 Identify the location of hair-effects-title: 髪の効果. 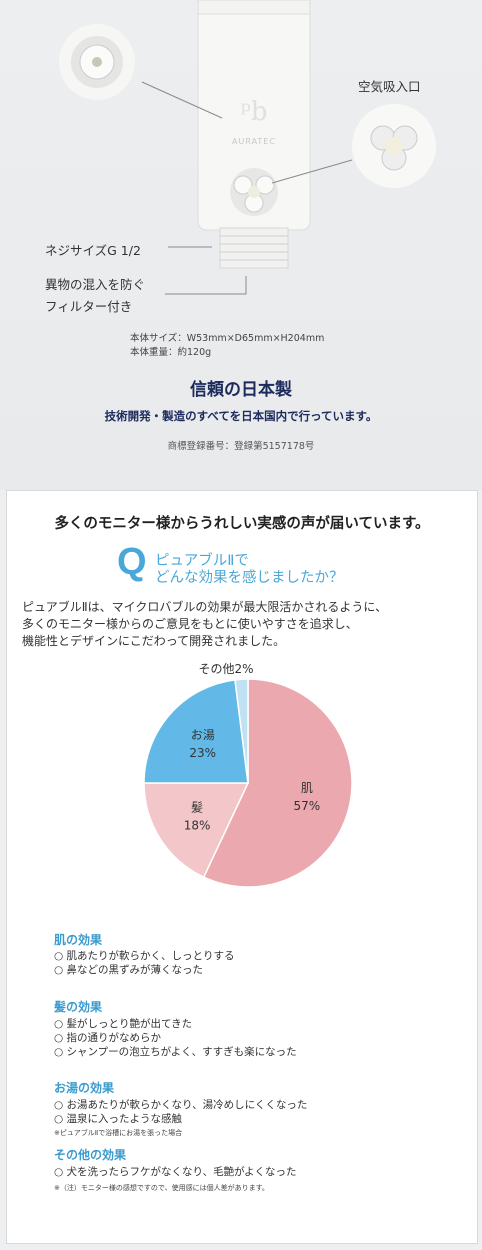
(78, 1007).